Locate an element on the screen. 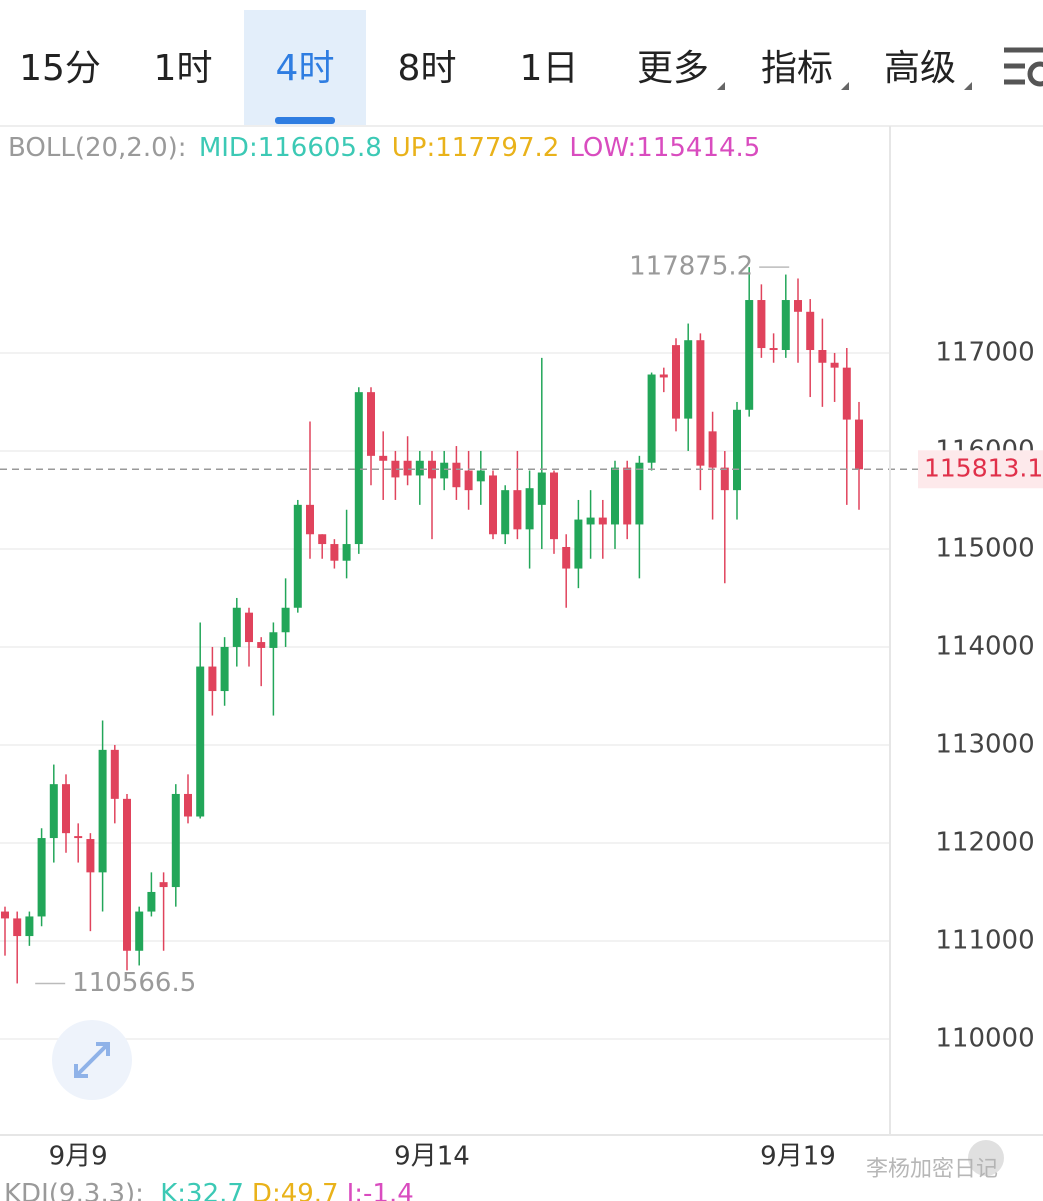  settings-icon is located at coordinates (1023, 67).